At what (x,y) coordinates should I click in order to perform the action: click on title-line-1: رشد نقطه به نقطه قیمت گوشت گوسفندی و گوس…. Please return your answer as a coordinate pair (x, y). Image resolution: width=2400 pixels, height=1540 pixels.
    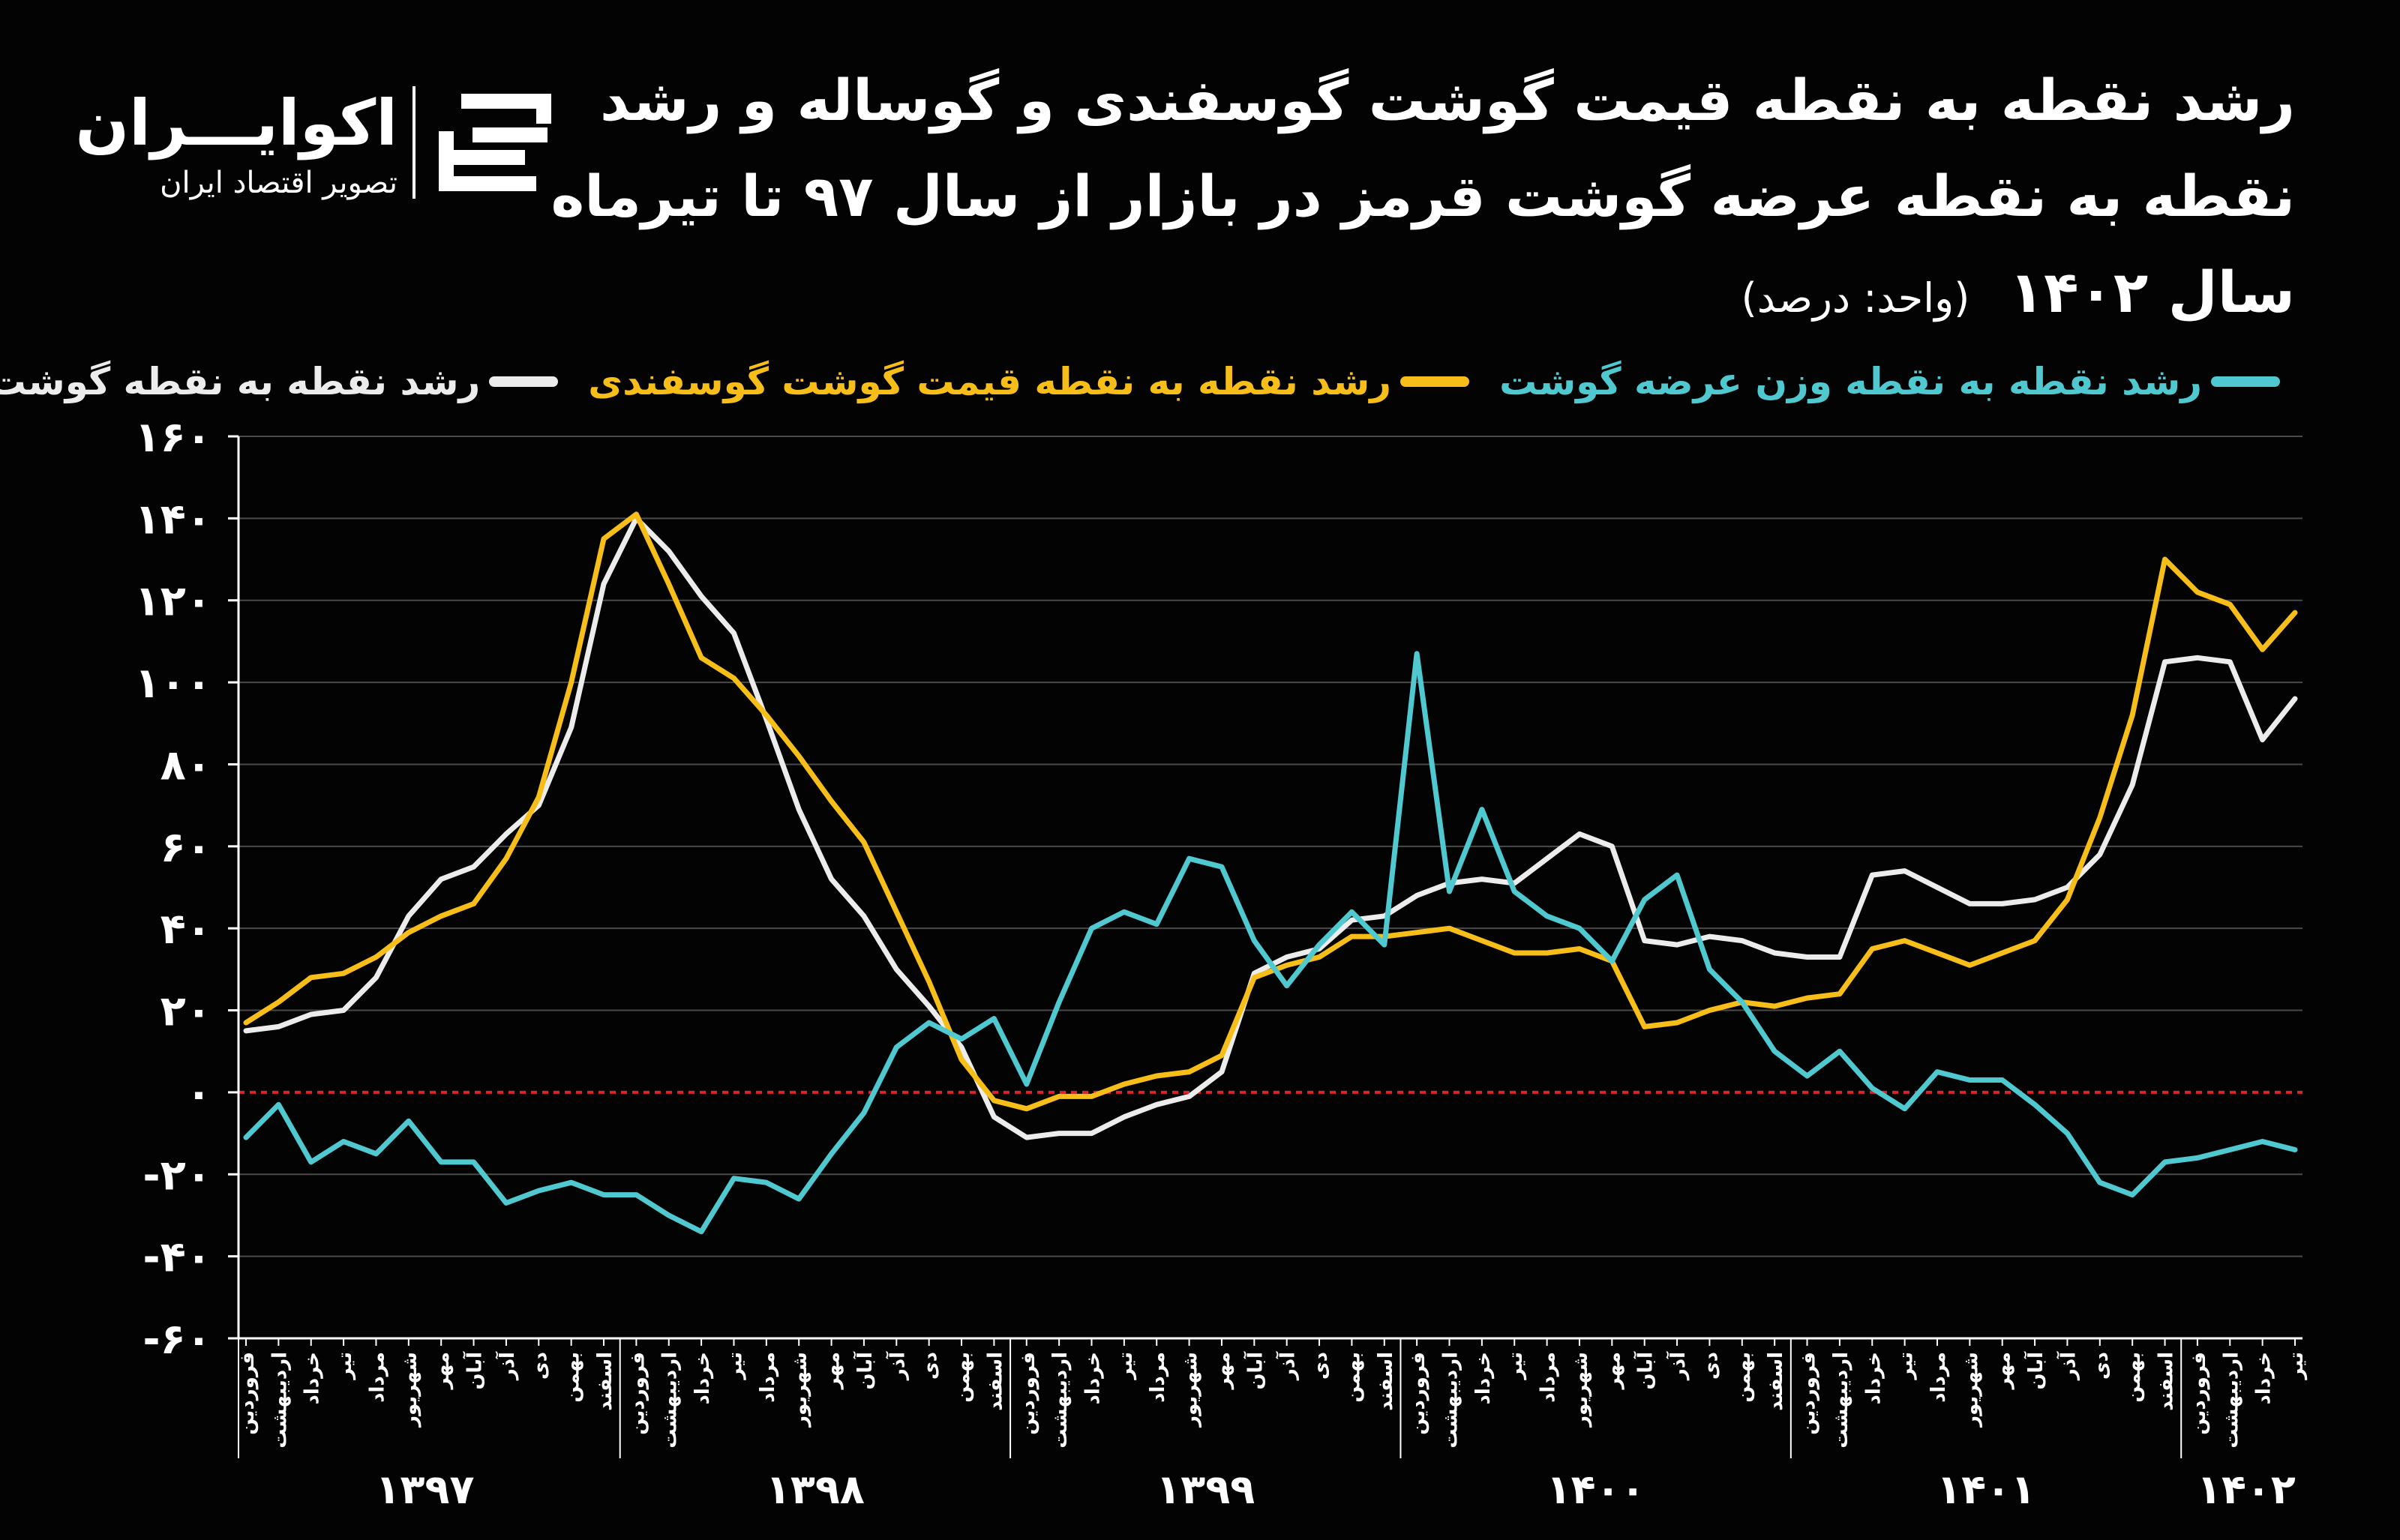
    Looking at the image, I should click on (1447, 100).